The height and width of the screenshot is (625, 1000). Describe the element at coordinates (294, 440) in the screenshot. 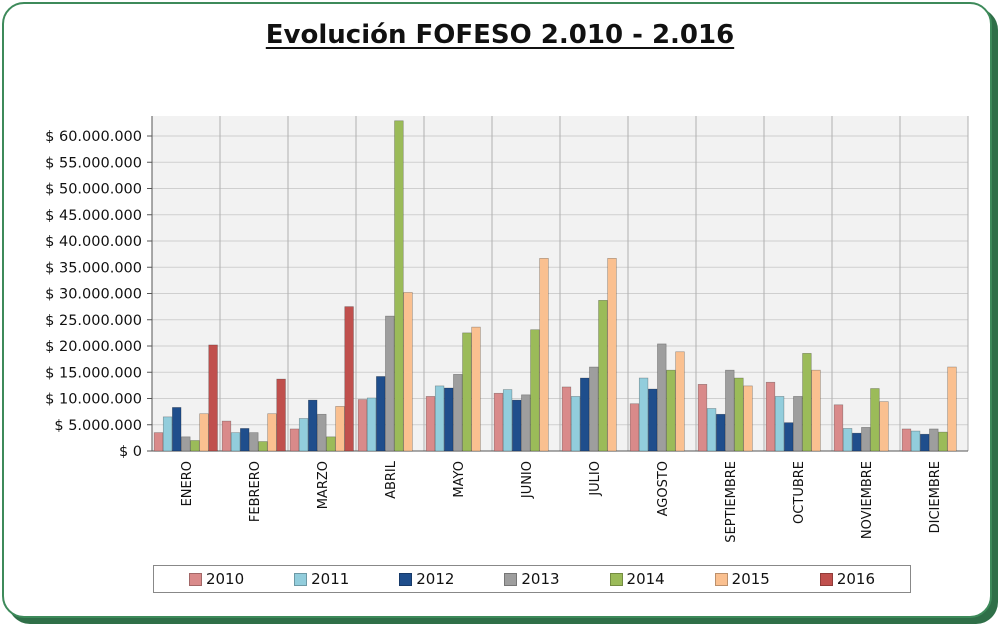

I see `bar-2010-marzo` at that location.